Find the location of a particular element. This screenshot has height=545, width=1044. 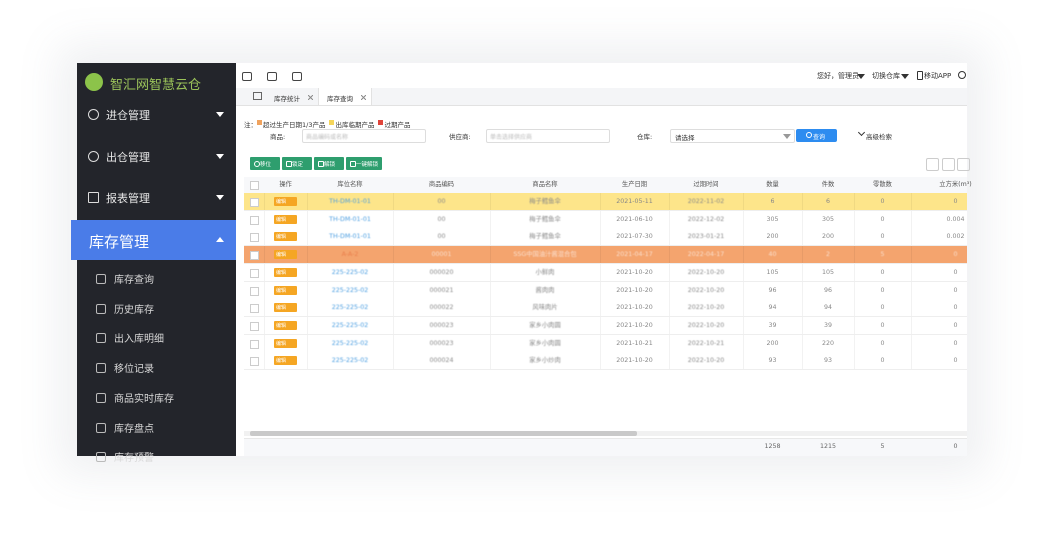

toolbar-label: 一键解锁 is located at coordinates (367, 165).